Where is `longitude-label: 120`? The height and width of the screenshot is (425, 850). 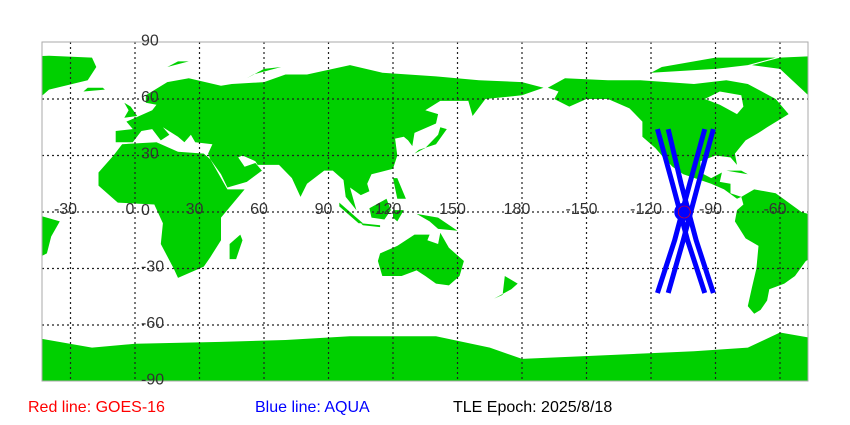
longitude-label: 120 is located at coordinates (388, 209).